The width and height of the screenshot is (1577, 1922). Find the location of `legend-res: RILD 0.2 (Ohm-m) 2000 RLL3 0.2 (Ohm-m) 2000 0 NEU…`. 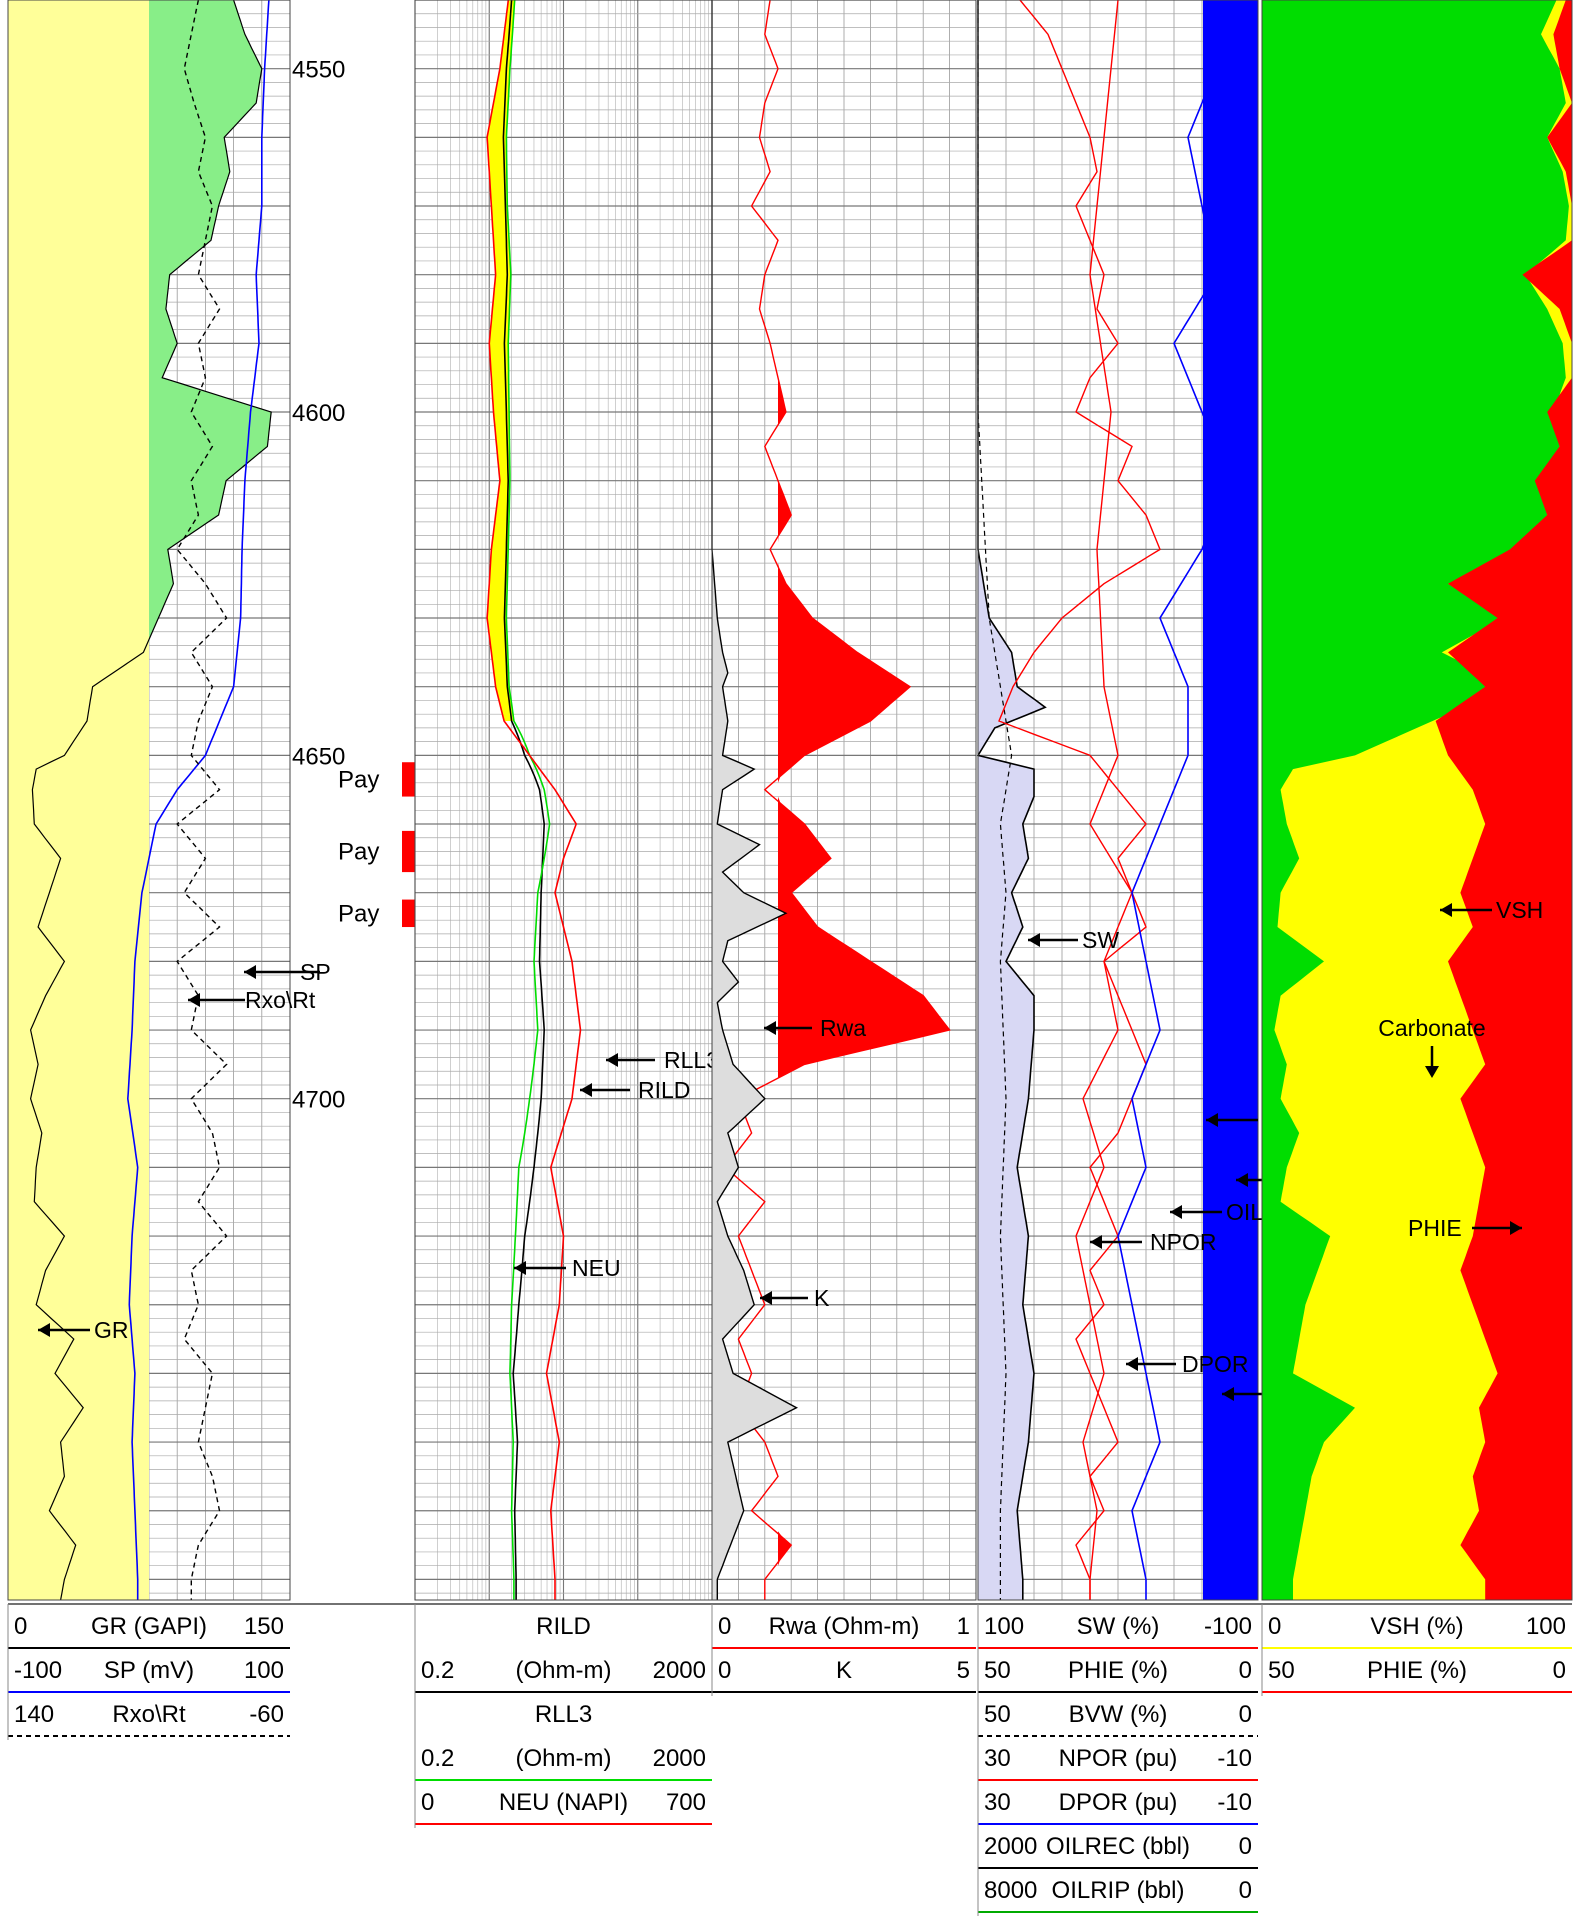

legend-res: RILD 0.2 (Ohm-m) 2000 RLL3 0.2 (Ohm-m) 2000 0 NEU… is located at coordinates (563, 1716).